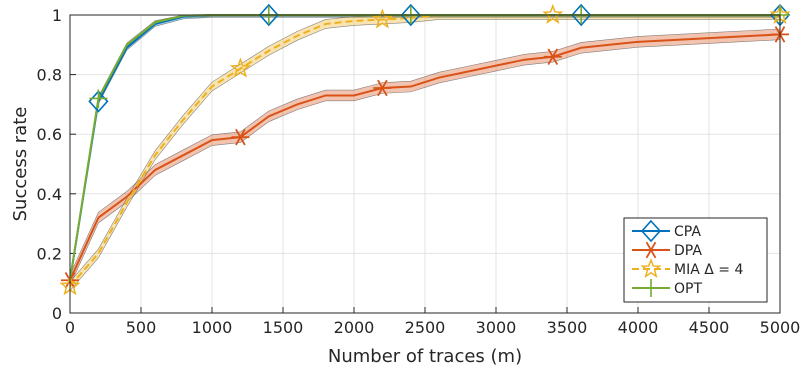 Image resolution: width=806 pixels, height=371 pixels. Describe the element at coordinates (709, 327) in the screenshot. I see `x-tick-label: 4500` at that location.